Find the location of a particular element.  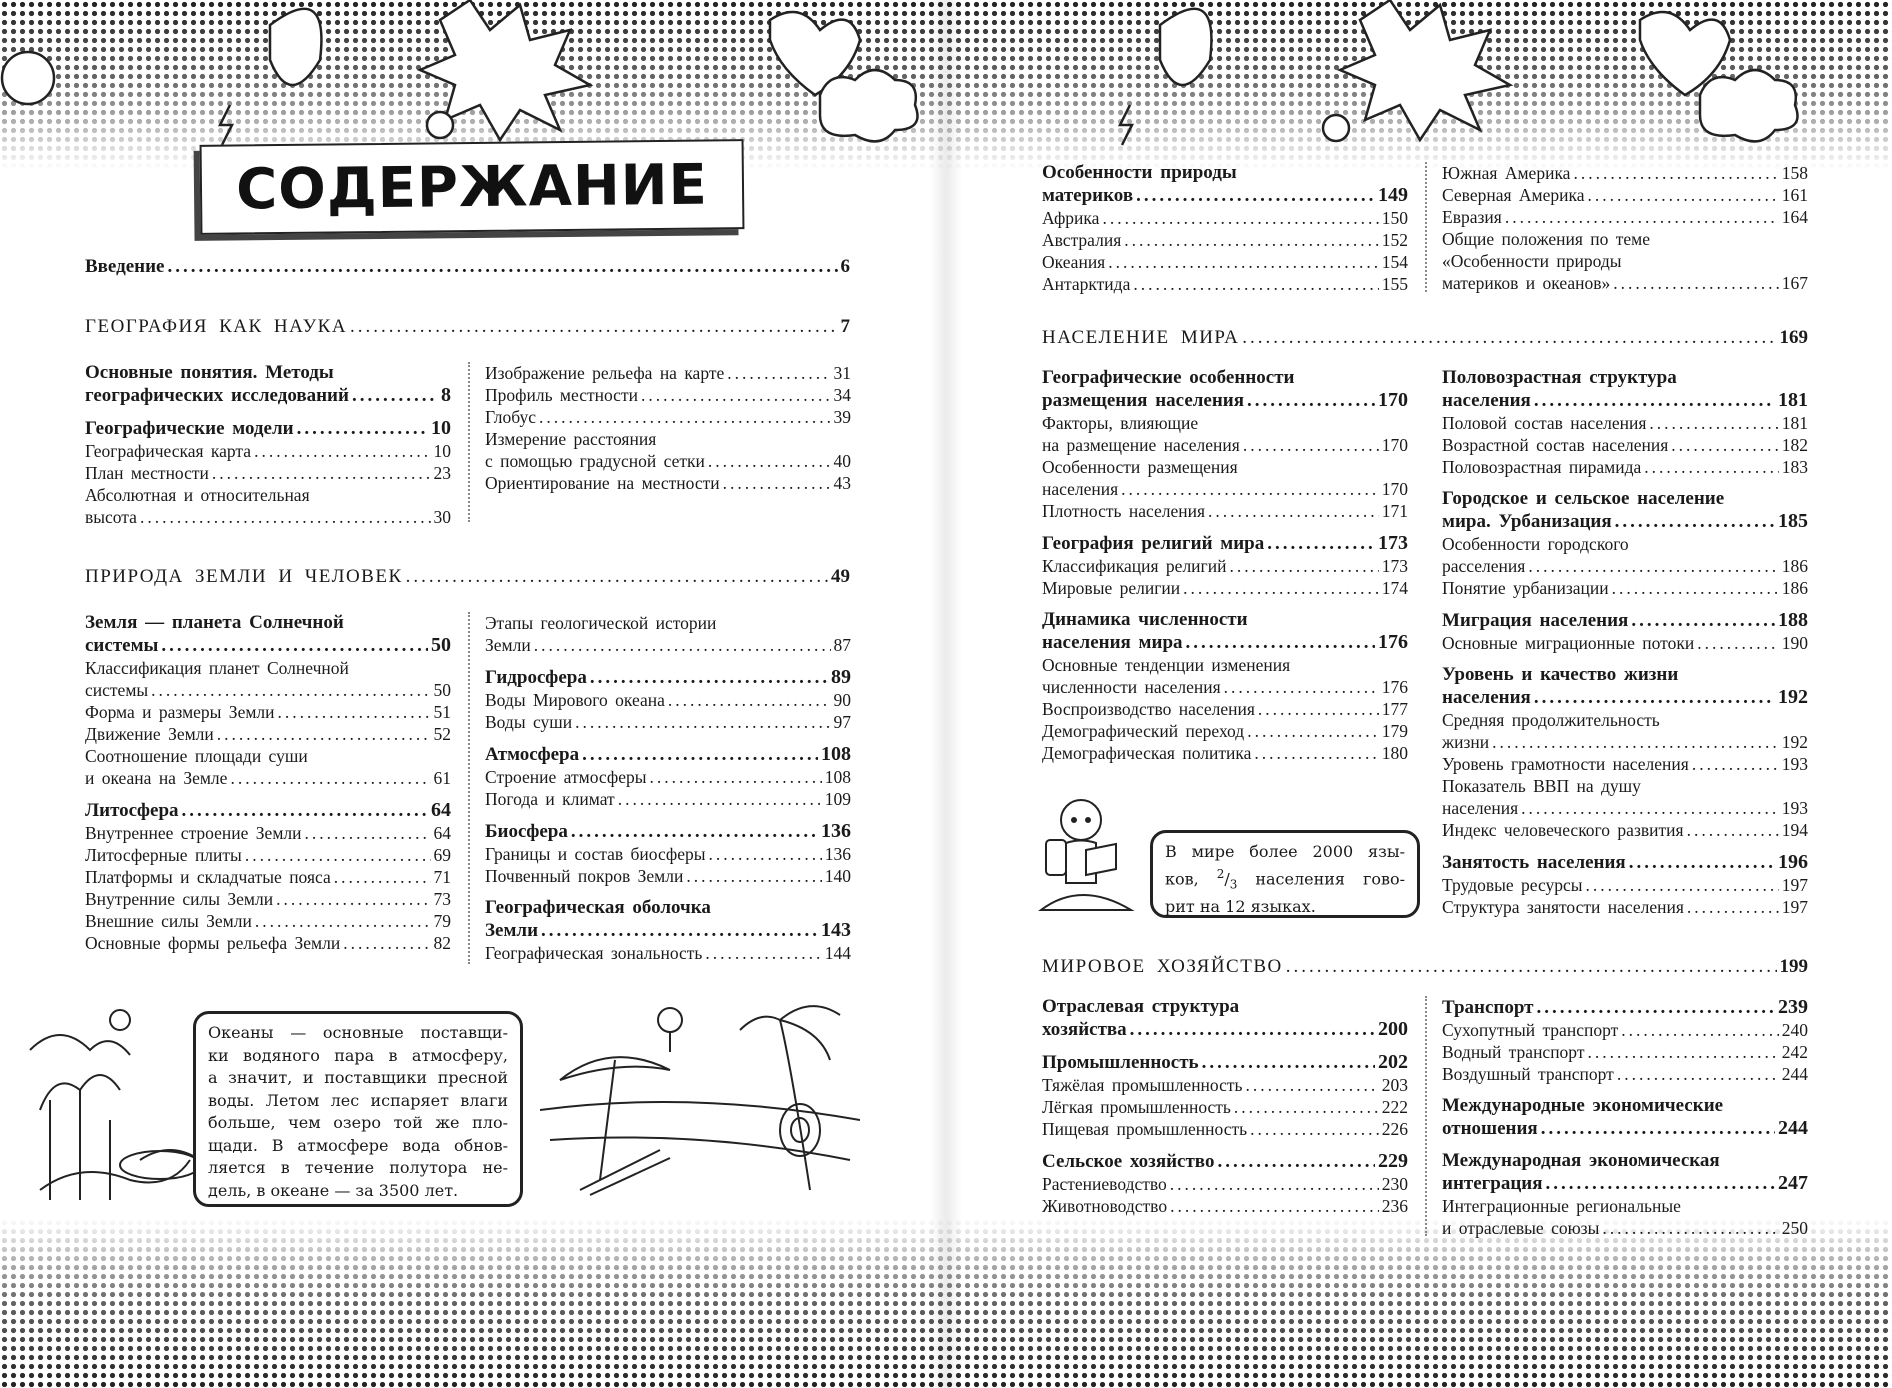

toc-entry: Платформы и складчатые пояса 71 is located at coordinates (268, 877).